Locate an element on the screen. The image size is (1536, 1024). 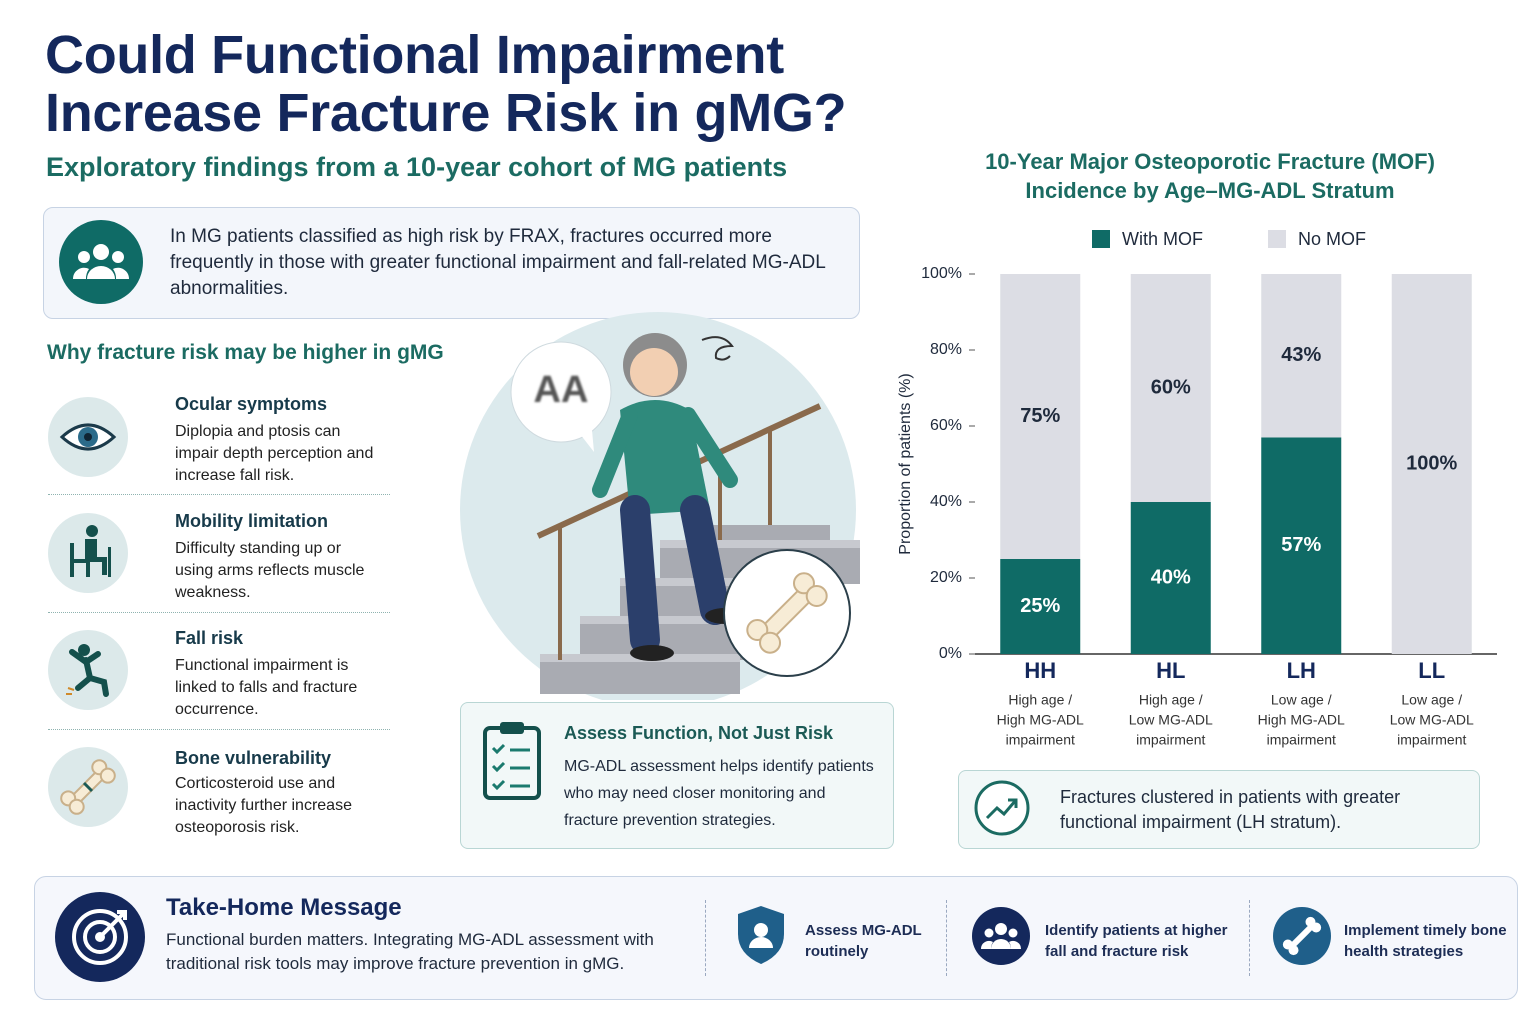
bone-icon is located at coordinates (88, 787).